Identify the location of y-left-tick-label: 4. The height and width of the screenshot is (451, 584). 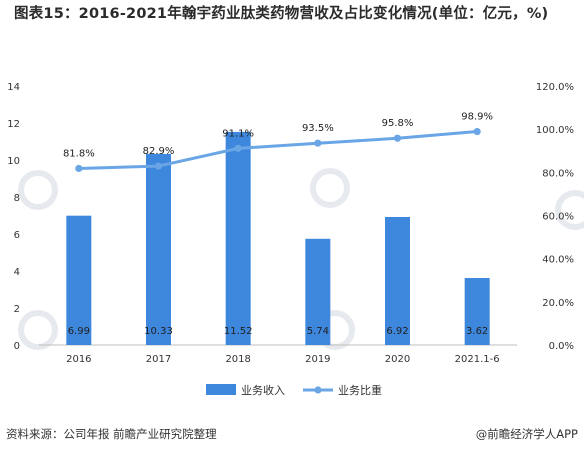
(17, 272).